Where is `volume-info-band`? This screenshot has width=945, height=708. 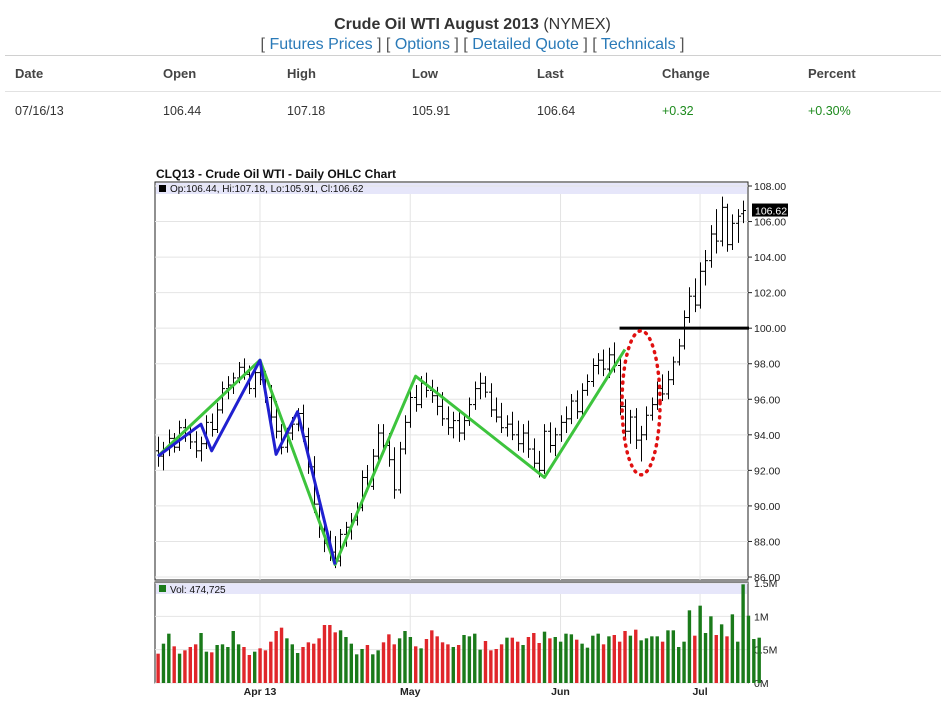
volume-info-band is located at coordinates (451, 588).